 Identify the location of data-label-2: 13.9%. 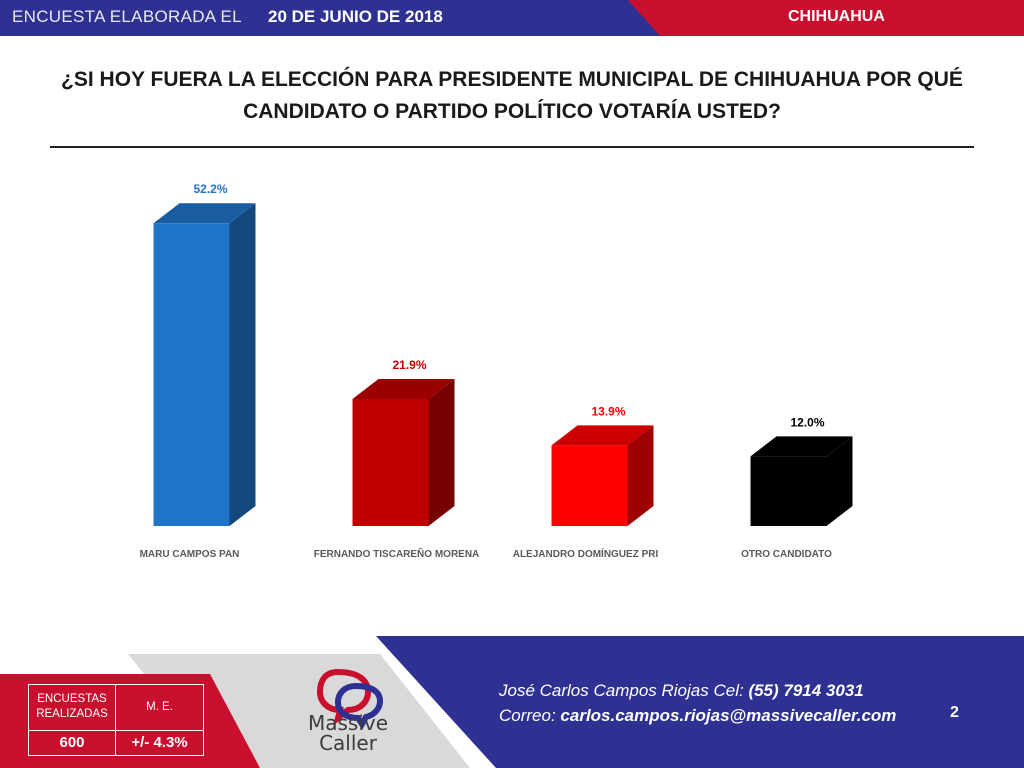
(608, 411).